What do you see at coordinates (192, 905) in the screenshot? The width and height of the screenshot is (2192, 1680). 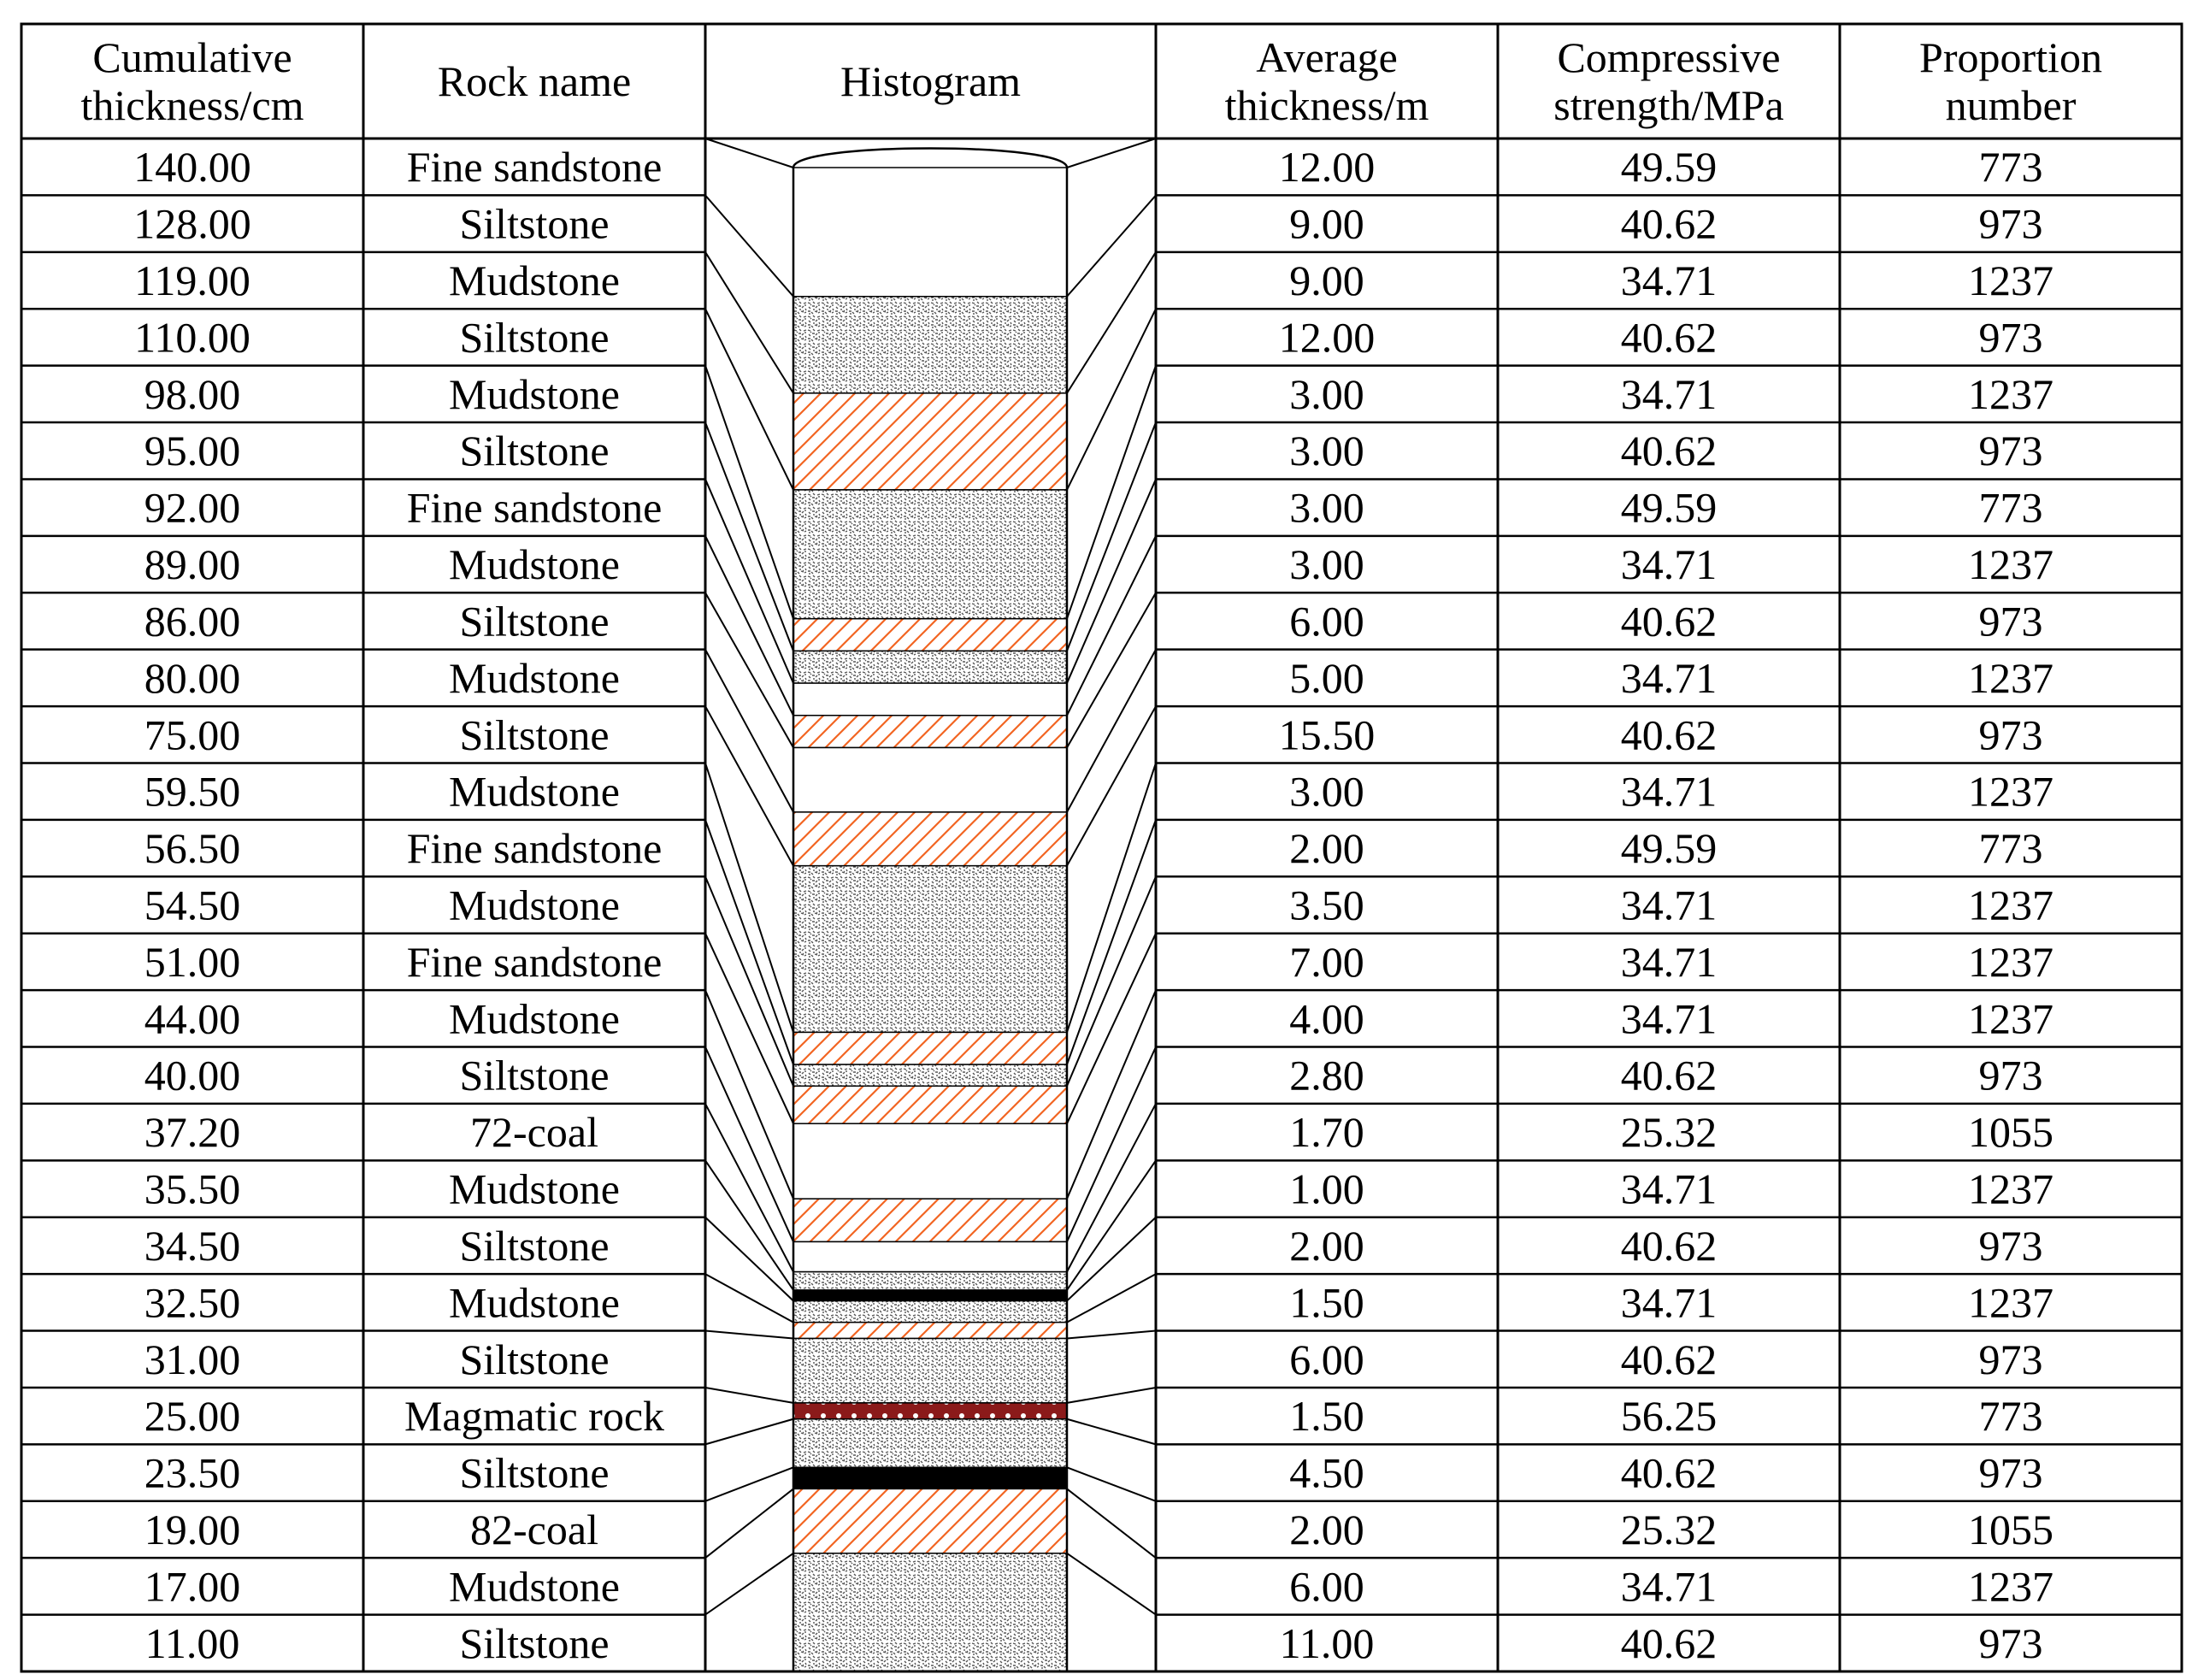 I see `cell-cum: 54.50` at bounding box center [192, 905].